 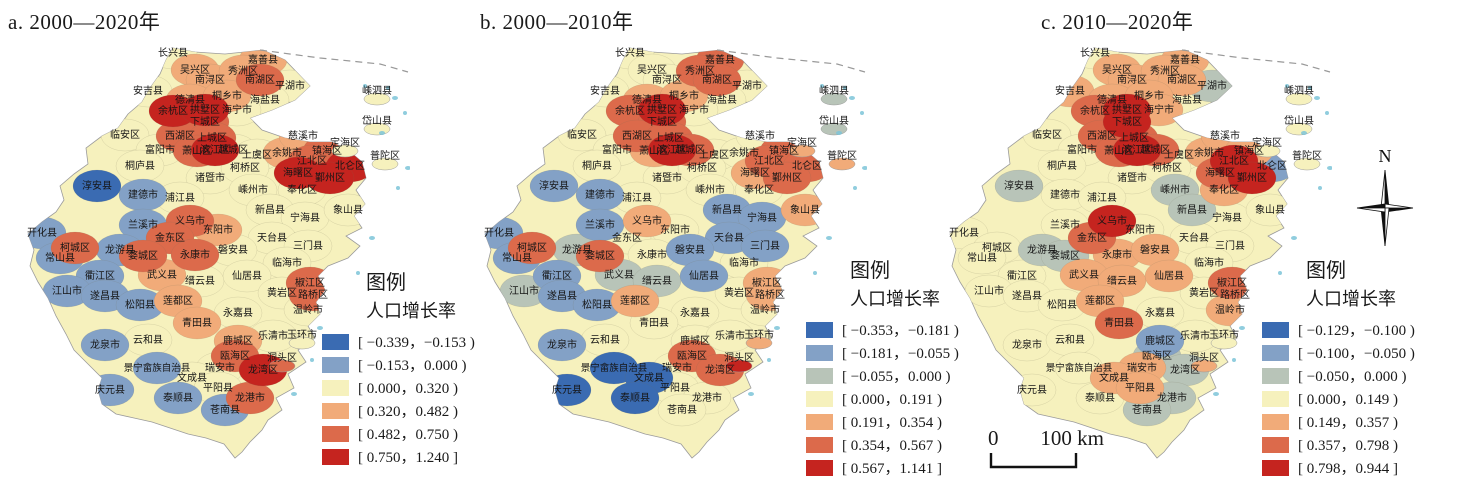 What do you see at coordinates (225, 409) in the screenshot?
I see `county-label: 苍南县` at bounding box center [225, 409].